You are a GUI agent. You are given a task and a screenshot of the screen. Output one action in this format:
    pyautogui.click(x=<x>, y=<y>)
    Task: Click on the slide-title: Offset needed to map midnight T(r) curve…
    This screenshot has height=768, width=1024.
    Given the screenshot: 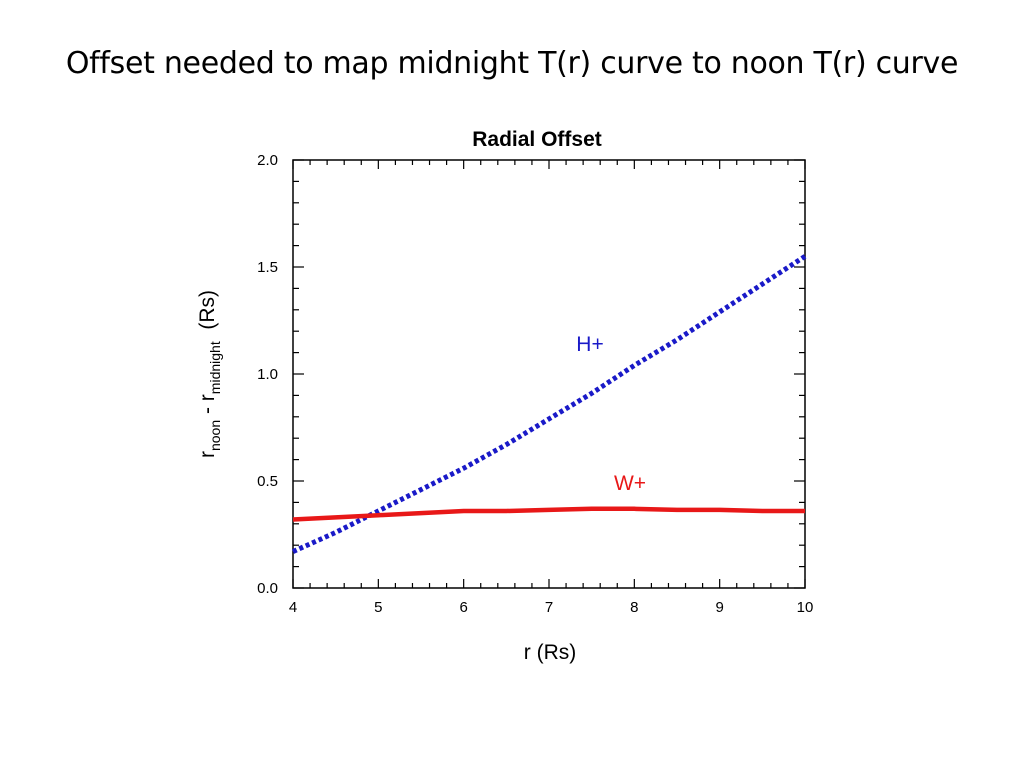 What is the action you would take?
    pyautogui.click(x=512, y=63)
    